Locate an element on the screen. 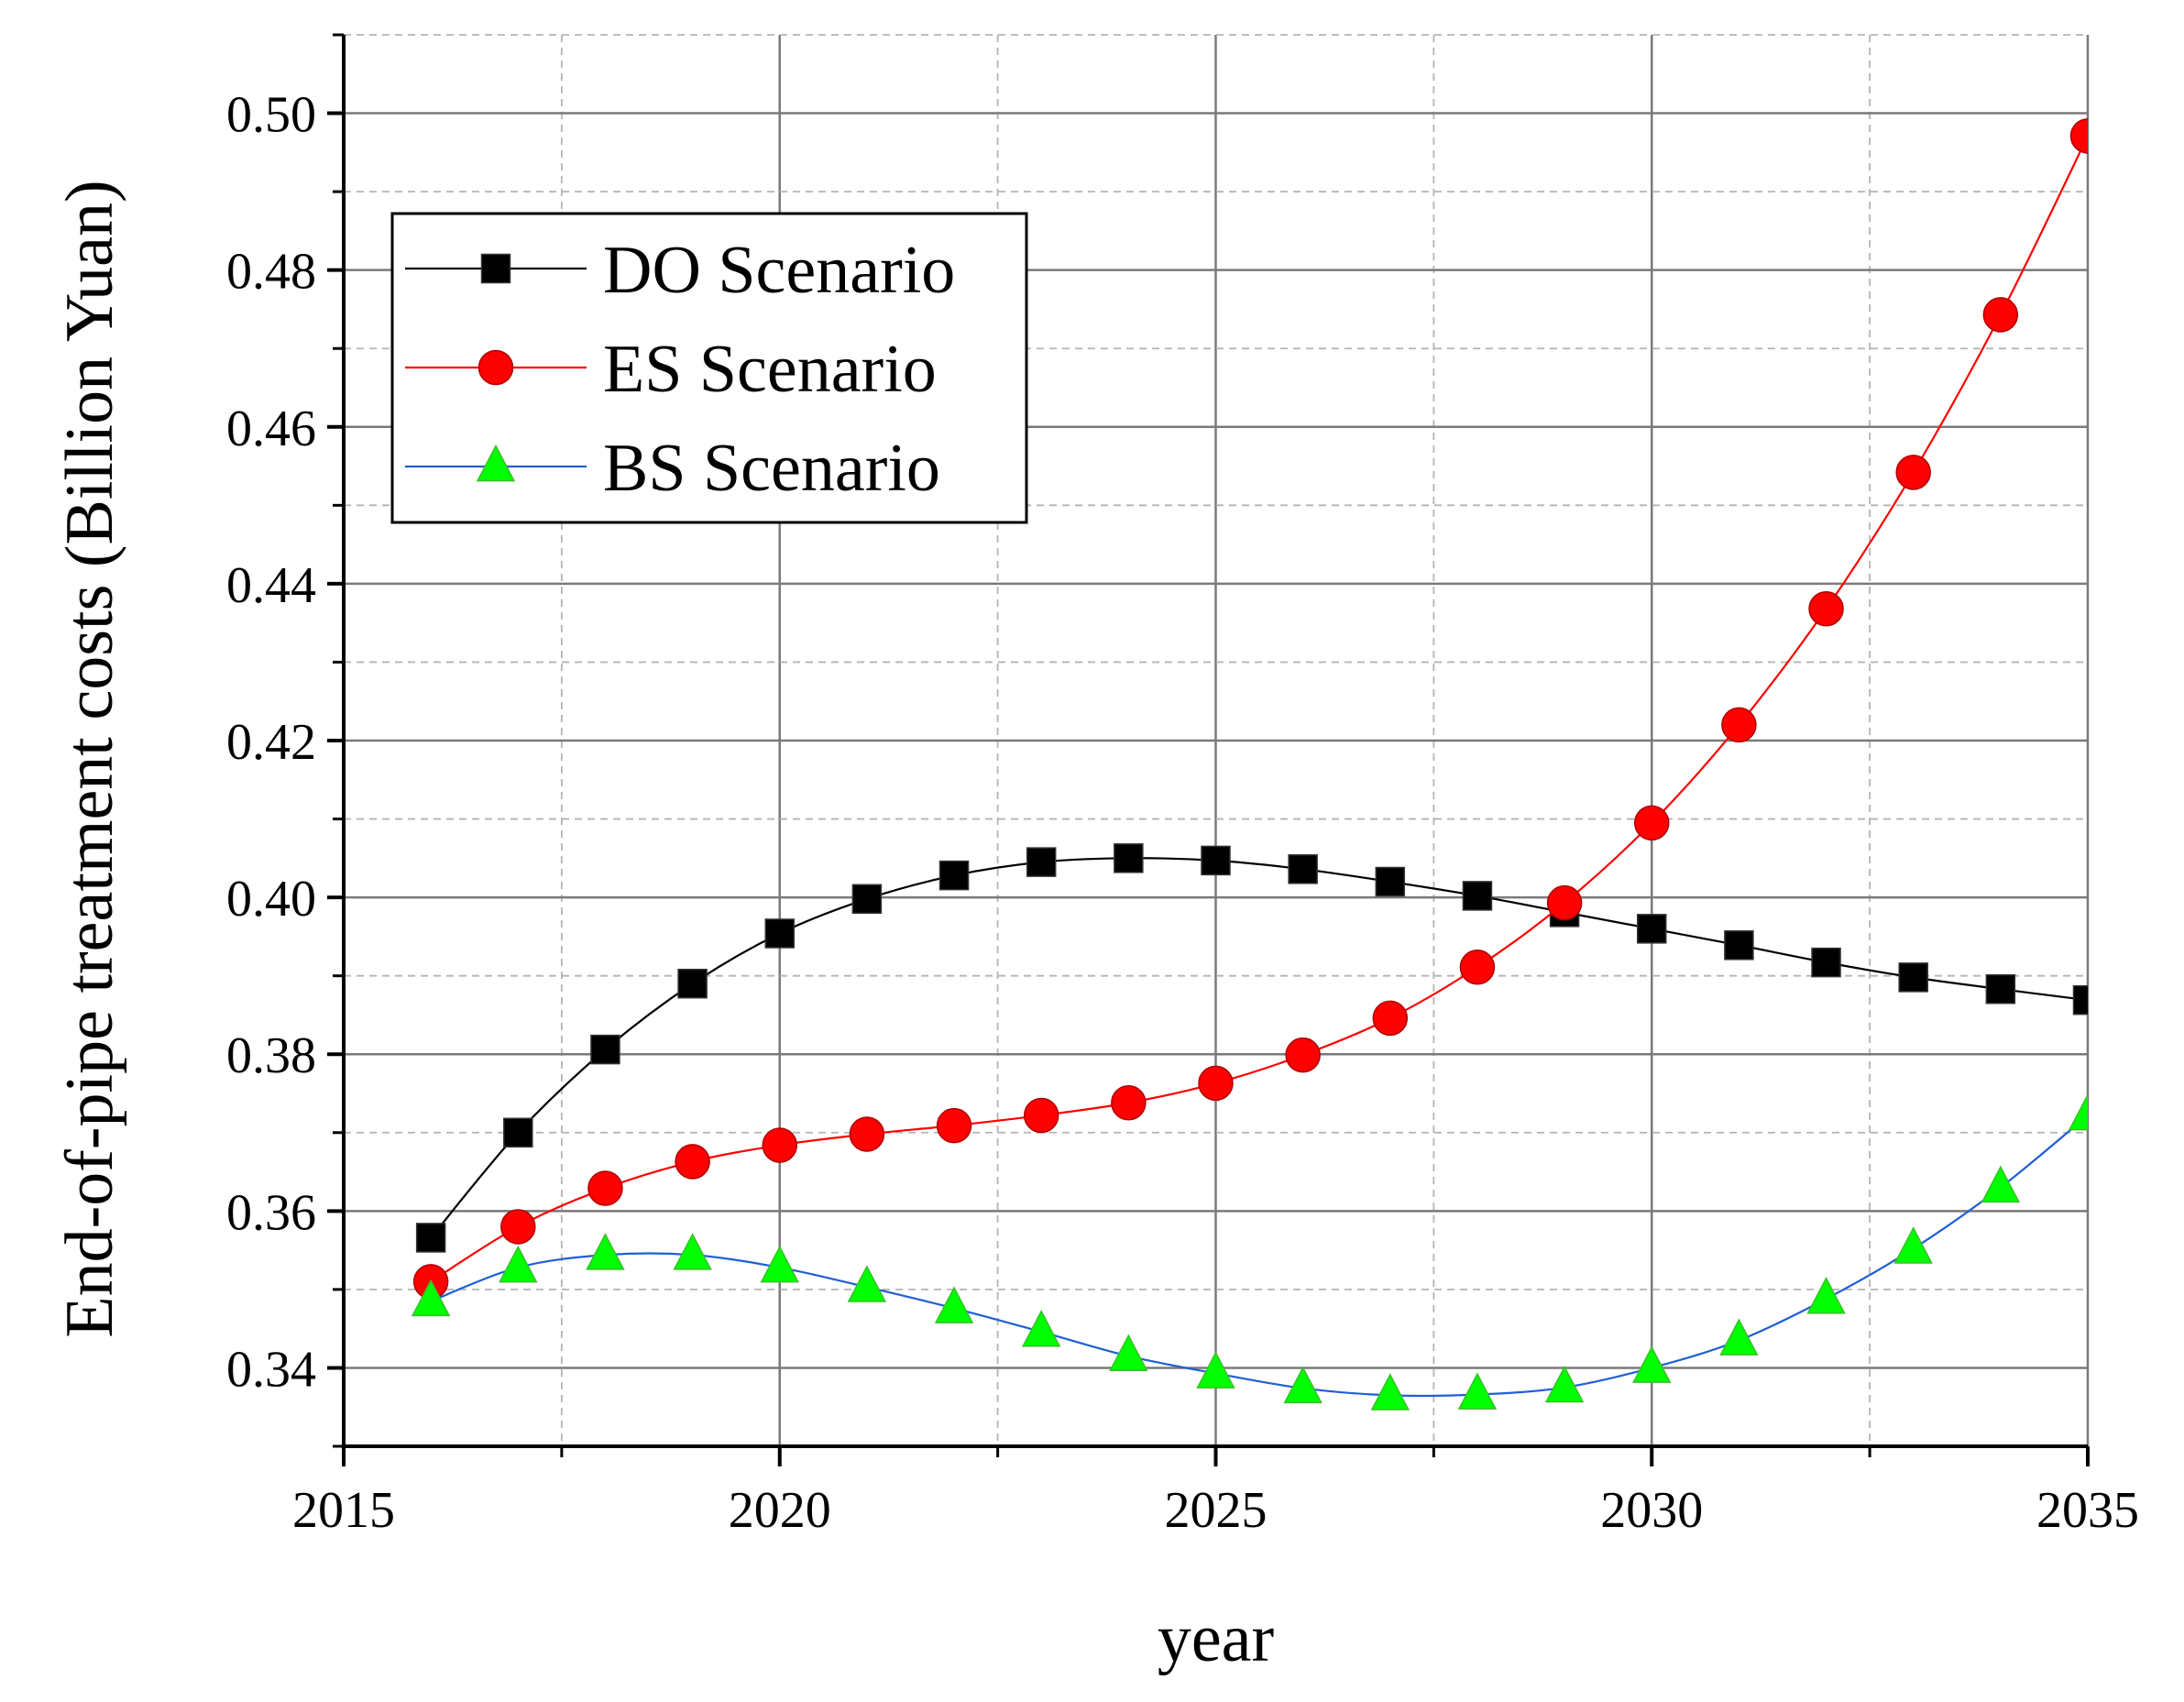 The height and width of the screenshot is (1702, 2184). x-tick-label: 2025 is located at coordinates (1216, 1510).